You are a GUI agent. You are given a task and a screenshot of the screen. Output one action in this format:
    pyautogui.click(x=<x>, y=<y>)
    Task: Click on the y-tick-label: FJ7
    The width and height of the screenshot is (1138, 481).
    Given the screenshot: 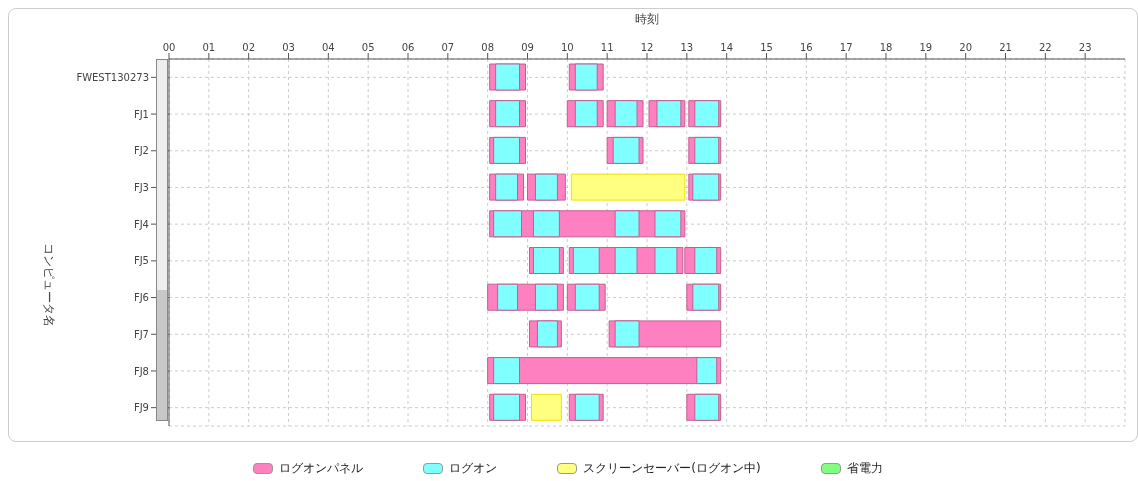 What is the action you would take?
    pyautogui.click(x=141, y=334)
    